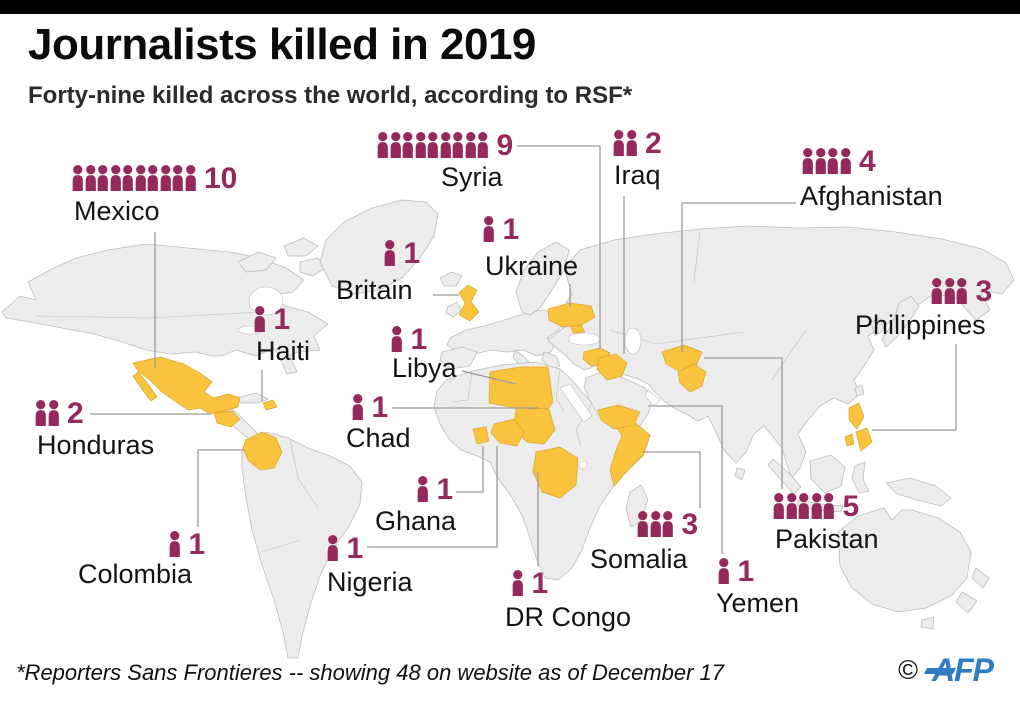 This screenshot has height=704, width=1020. I want to click on continent-north-america, so click(165, 309).